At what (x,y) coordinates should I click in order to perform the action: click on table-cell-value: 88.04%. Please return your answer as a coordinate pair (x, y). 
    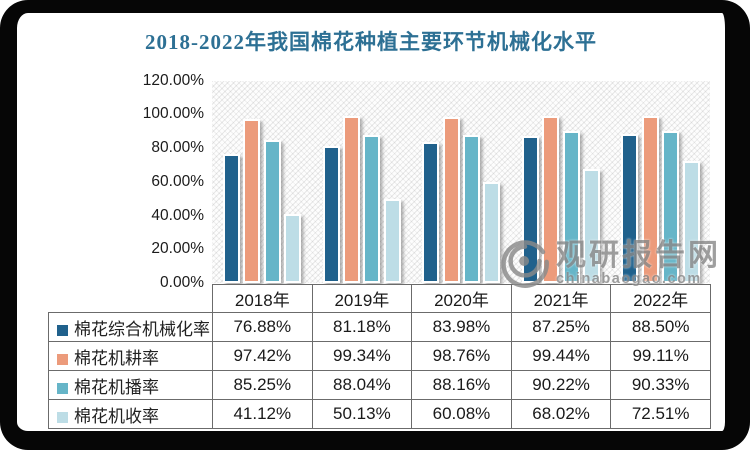
    Looking at the image, I should click on (362, 385).